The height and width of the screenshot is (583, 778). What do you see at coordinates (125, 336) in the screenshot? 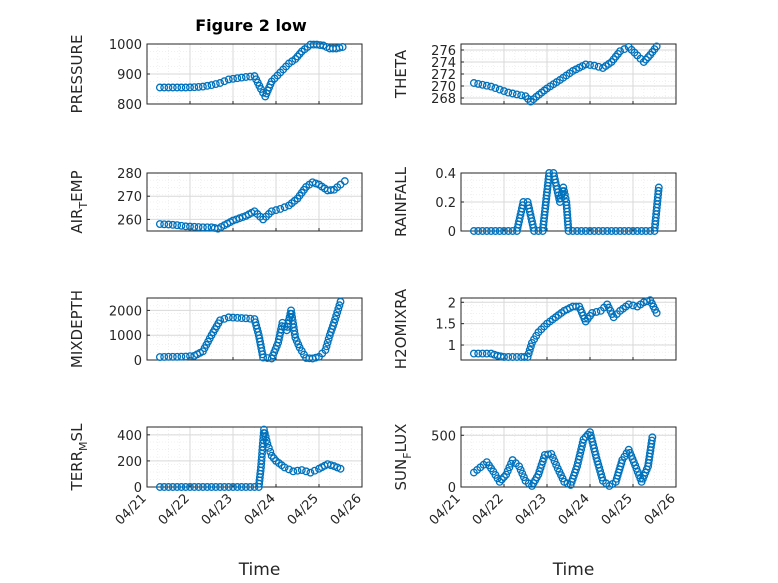
I see `y-tick-label: 1000` at bounding box center [125, 336].